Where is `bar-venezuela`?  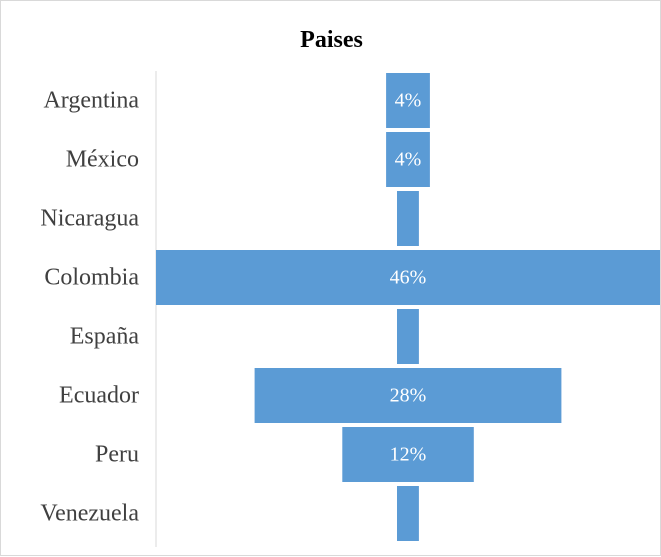
bar-venezuela is located at coordinates (408, 513).